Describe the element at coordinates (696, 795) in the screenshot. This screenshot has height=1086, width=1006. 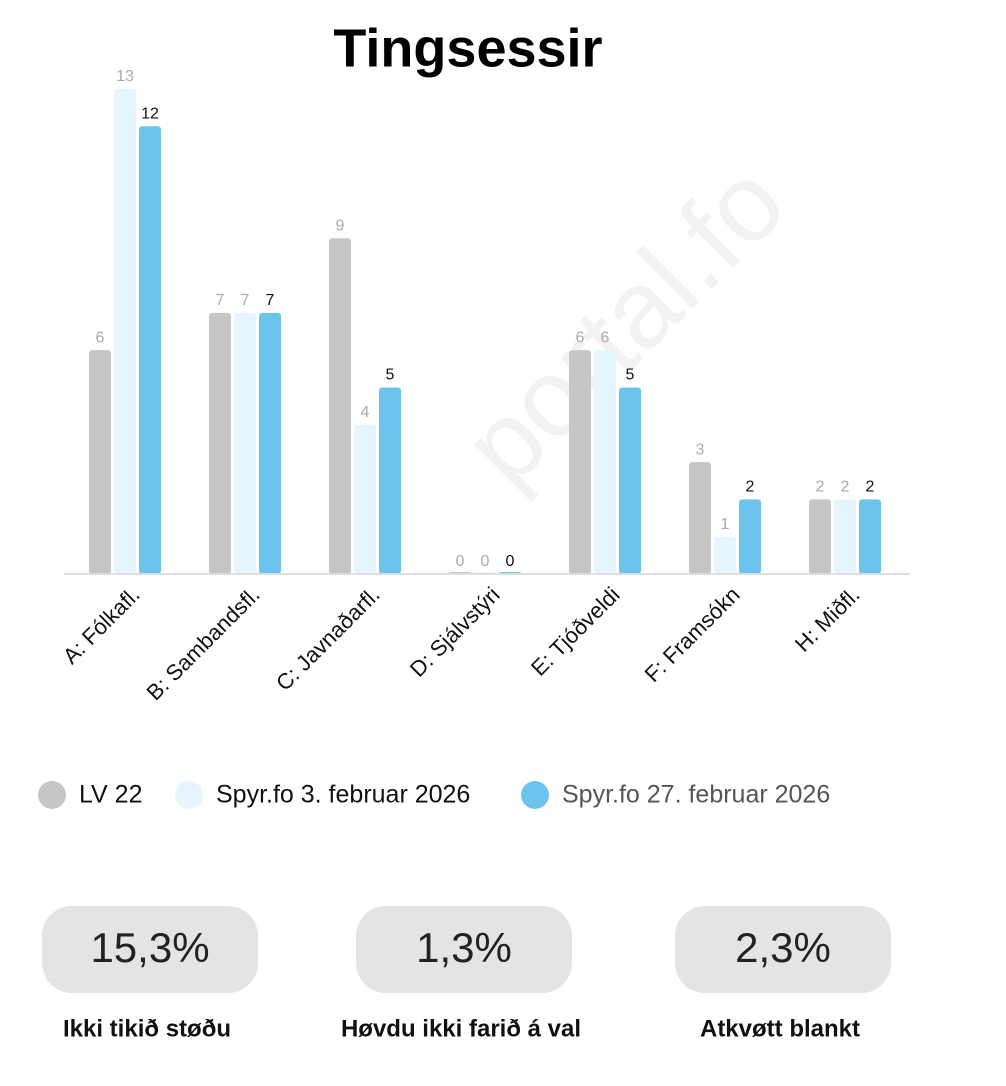
I see `legend-label: Spyr.fo 27. februar 2026` at that location.